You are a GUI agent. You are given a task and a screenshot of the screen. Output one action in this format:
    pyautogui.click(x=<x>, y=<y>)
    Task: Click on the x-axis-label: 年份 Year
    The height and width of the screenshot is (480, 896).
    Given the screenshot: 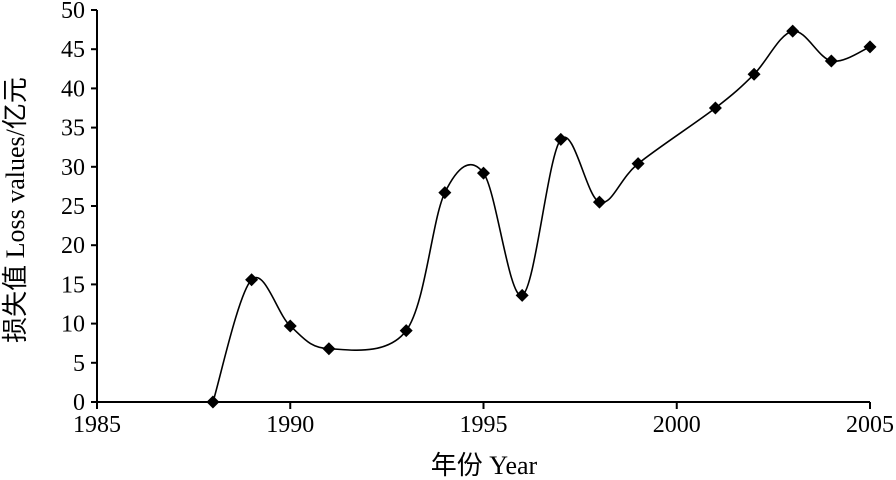 What is the action you would take?
    pyautogui.click(x=484, y=465)
    